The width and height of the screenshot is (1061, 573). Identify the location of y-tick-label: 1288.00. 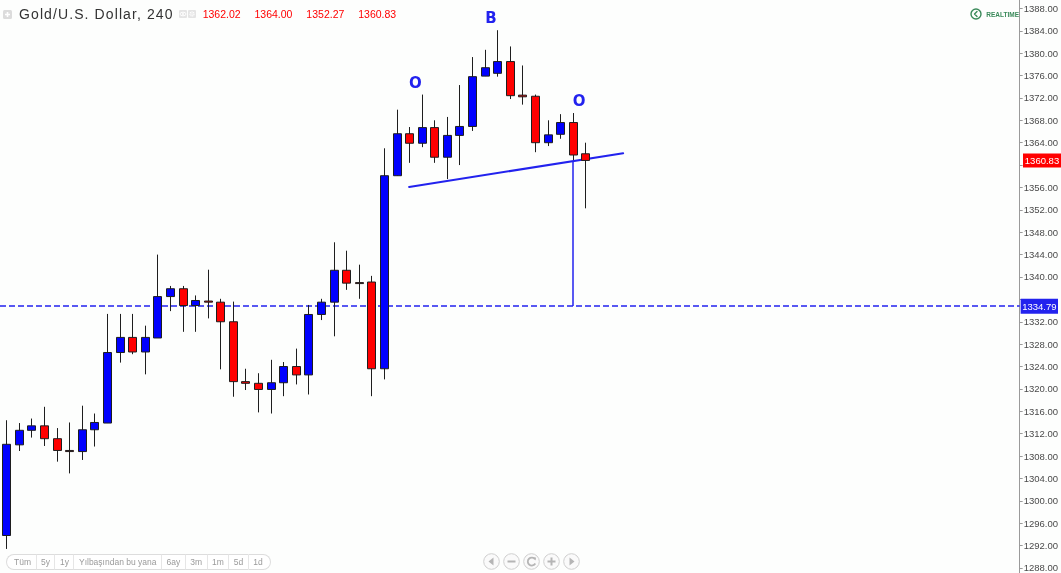
(1040, 567).